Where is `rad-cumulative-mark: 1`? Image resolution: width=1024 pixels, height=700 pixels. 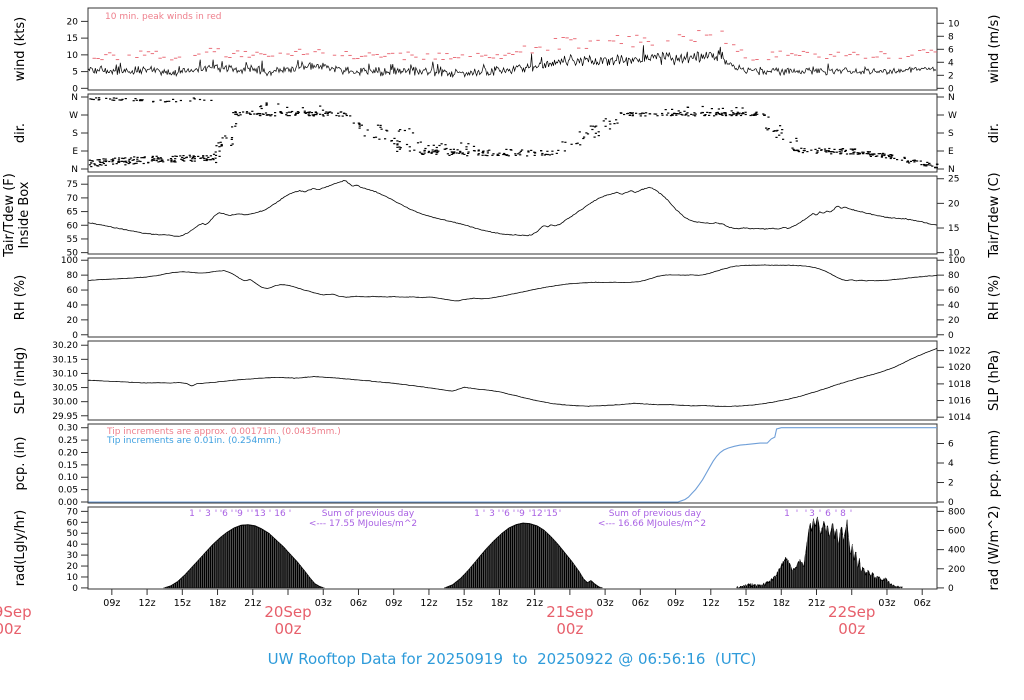
rad-cumulative-mark: 1 is located at coordinates (787, 514).